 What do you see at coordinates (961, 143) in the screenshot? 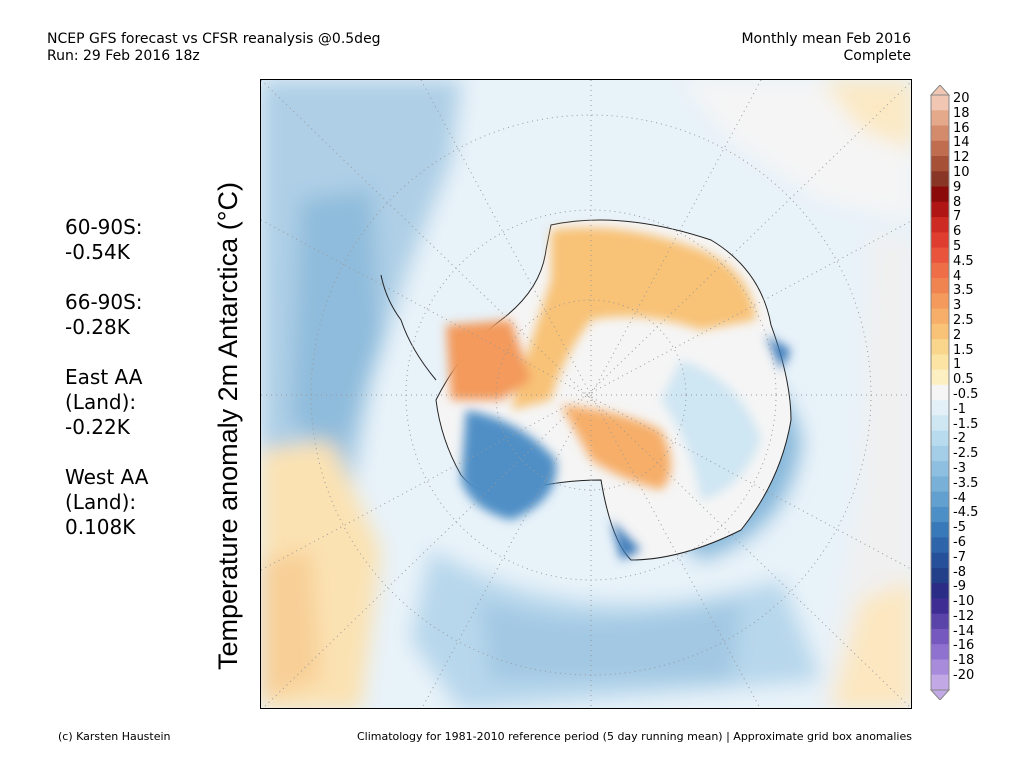
I see `colorbar-tick-label: 14` at bounding box center [961, 143].